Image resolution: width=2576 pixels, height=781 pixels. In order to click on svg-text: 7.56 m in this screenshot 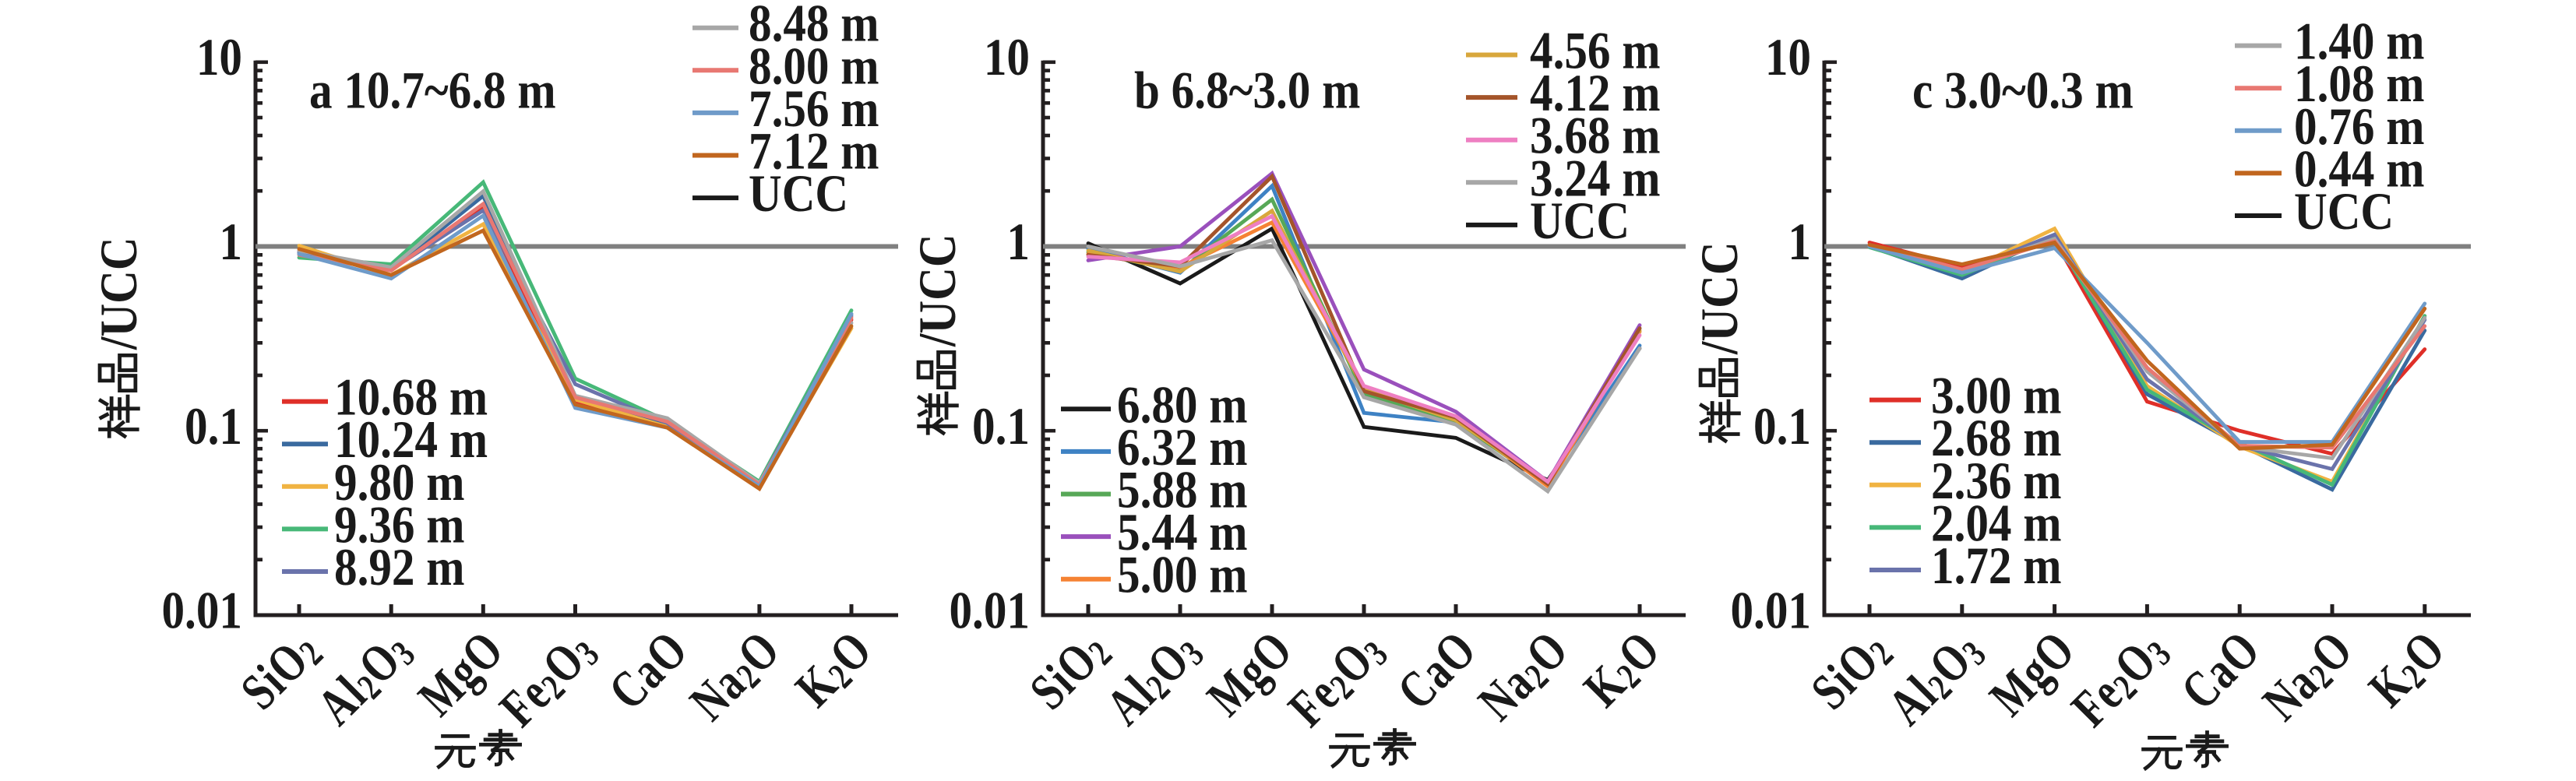, I will do `click(814, 108)`.